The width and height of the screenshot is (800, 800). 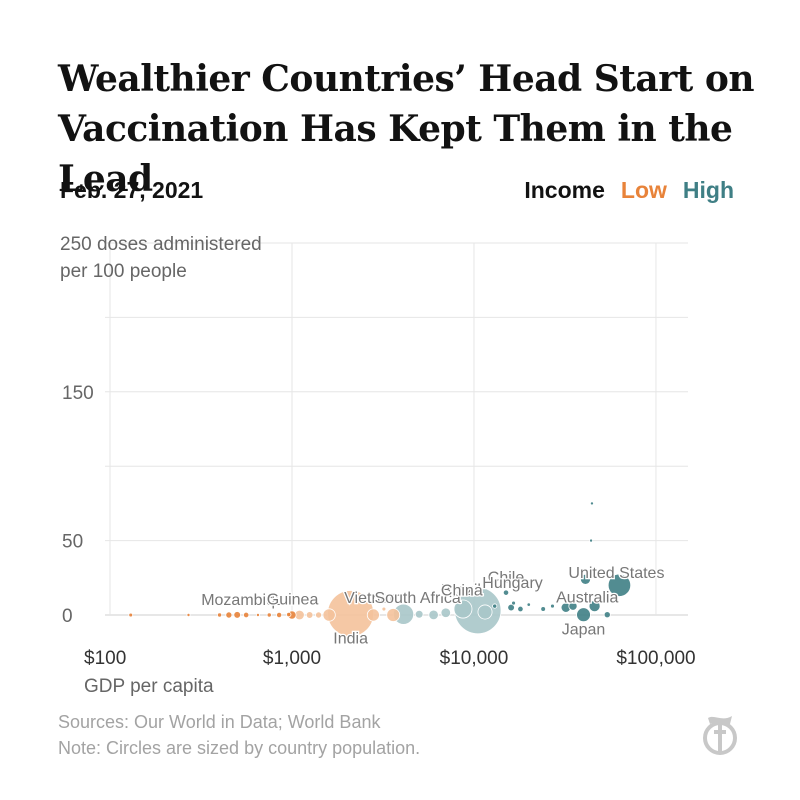 I want to click on country-label: Japan, so click(x=584, y=630).